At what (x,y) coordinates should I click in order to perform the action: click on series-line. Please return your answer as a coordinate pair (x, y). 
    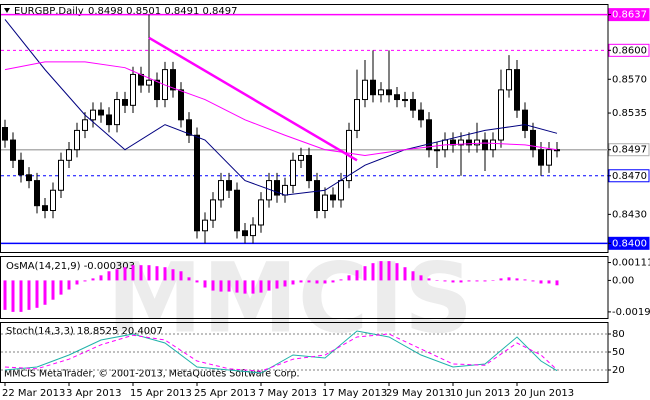
    Looking at the image, I should click on (281, 352).